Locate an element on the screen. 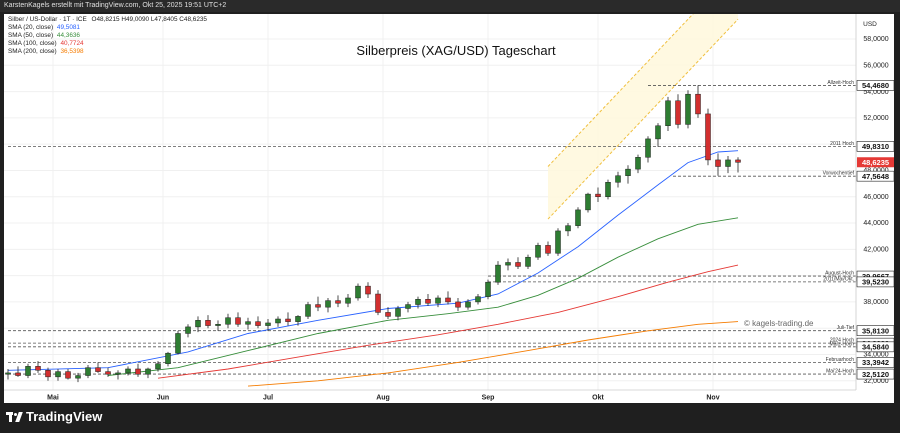  level-price-label: 54,4680 is located at coordinates (875, 85).